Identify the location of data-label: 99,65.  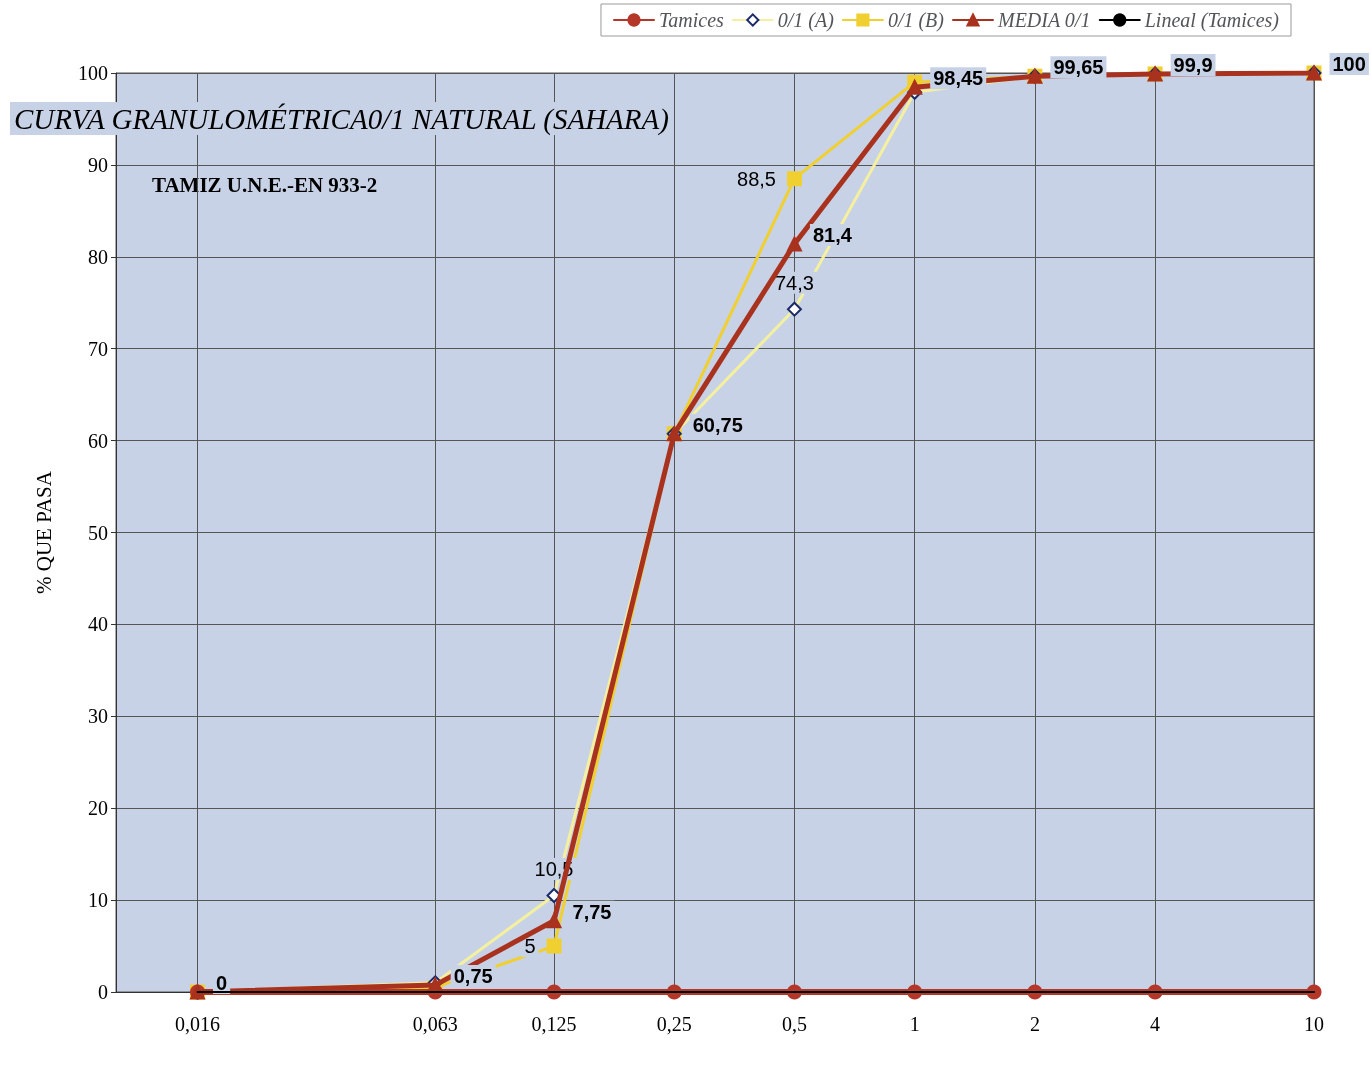
(1078, 67).